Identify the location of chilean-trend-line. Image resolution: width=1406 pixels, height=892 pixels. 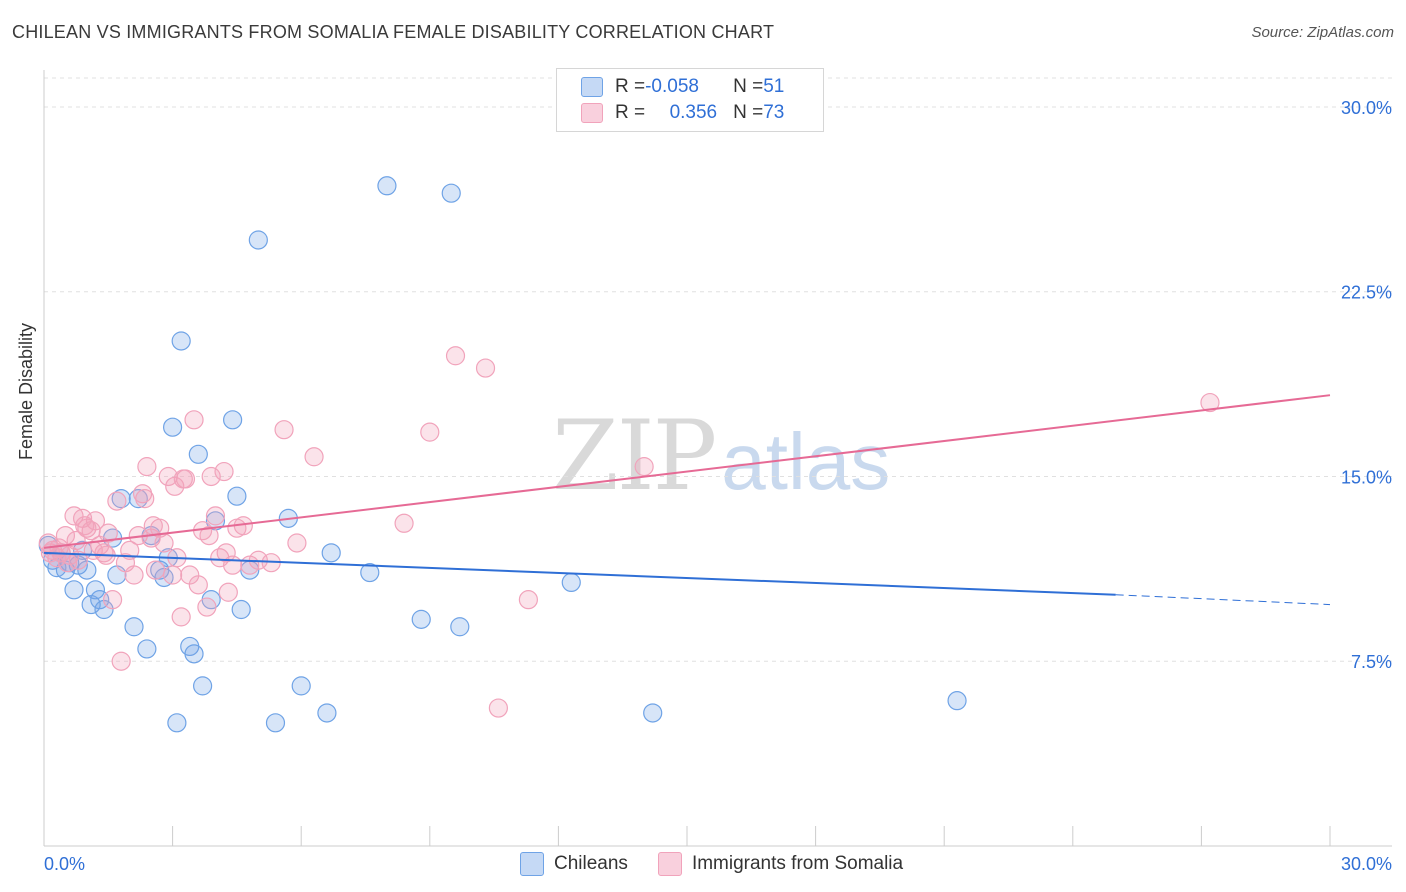
(579, 573).